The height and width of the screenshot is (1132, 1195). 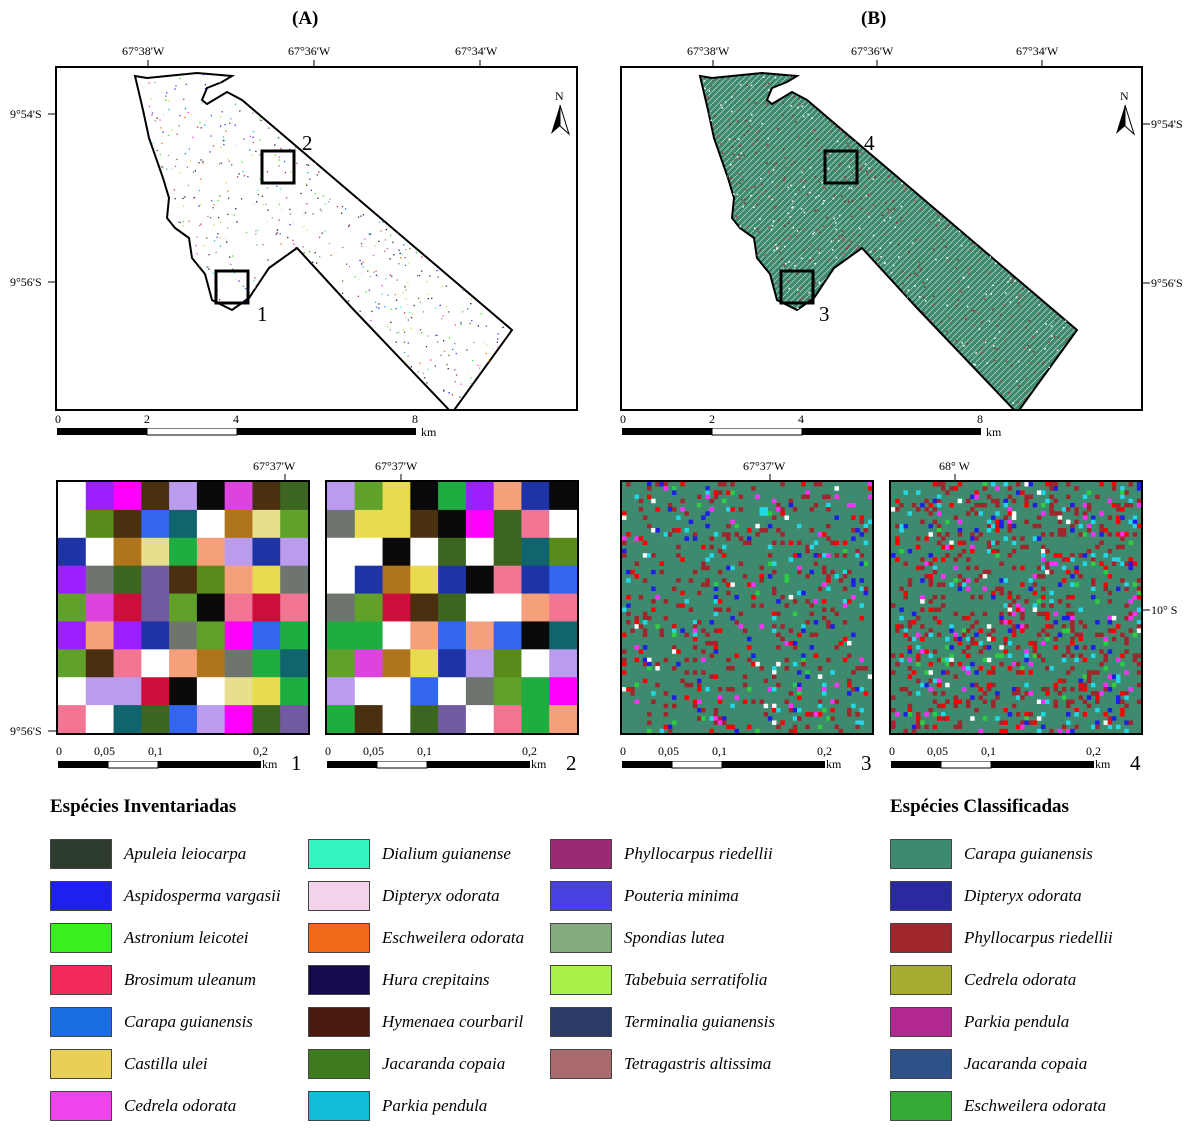 What do you see at coordinates (255, 427) in the screenshot?
I see `map-a-scale-bar: 0 2 4 8 km` at bounding box center [255, 427].